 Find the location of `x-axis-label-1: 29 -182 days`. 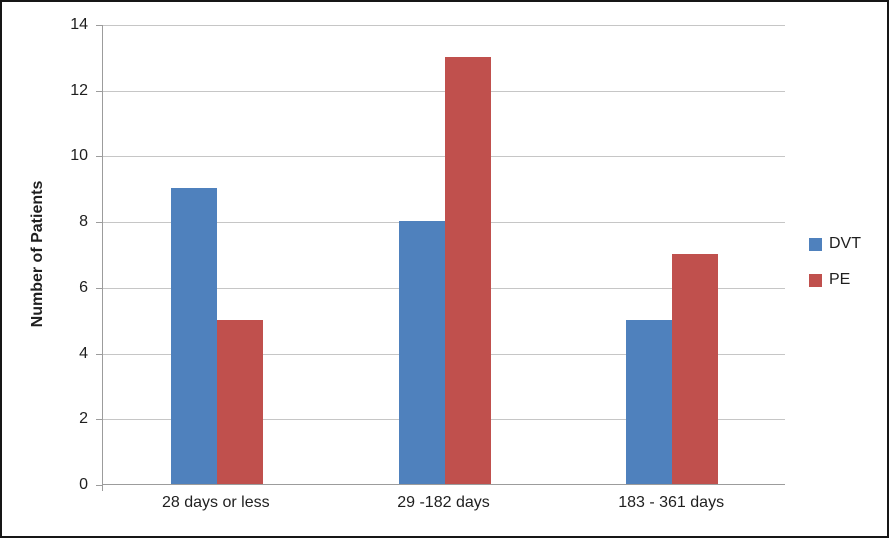

x-axis-label-1: 29 -182 days is located at coordinates (443, 502).